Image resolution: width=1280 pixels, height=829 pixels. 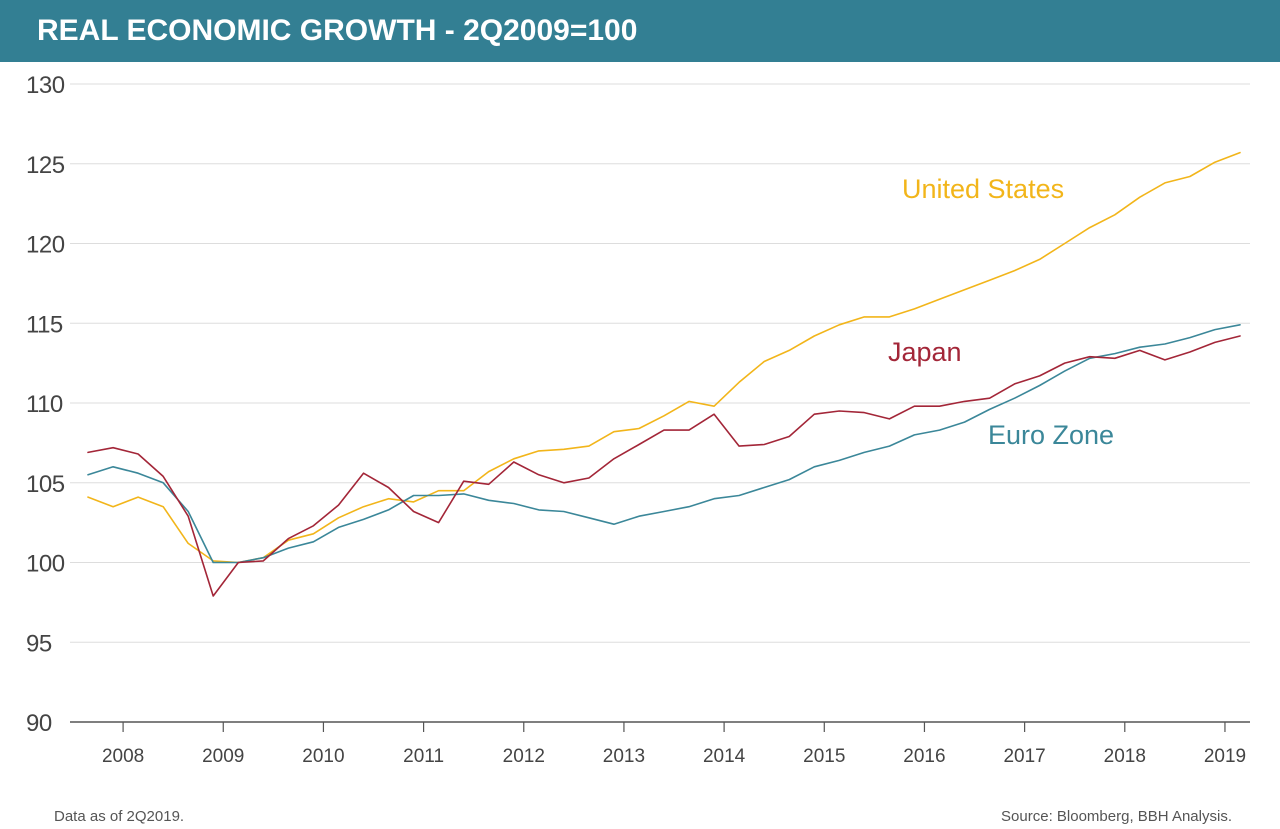 What do you see at coordinates (45, 85) in the screenshot?
I see `y-tick-label-130: 130` at bounding box center [45, 85].